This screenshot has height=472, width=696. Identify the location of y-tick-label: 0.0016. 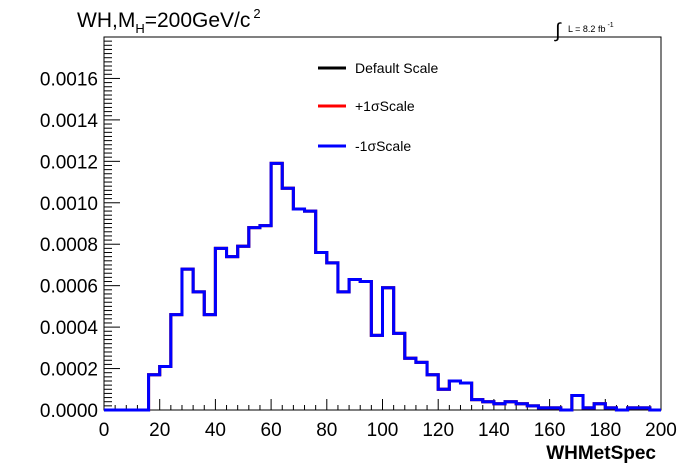
(69, 79).